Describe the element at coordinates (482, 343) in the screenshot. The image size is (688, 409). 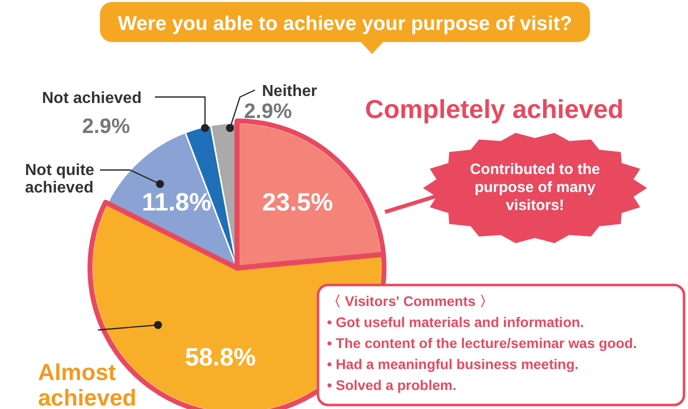
I see `text: • The content of the lecture/seminar was good.` at that location.